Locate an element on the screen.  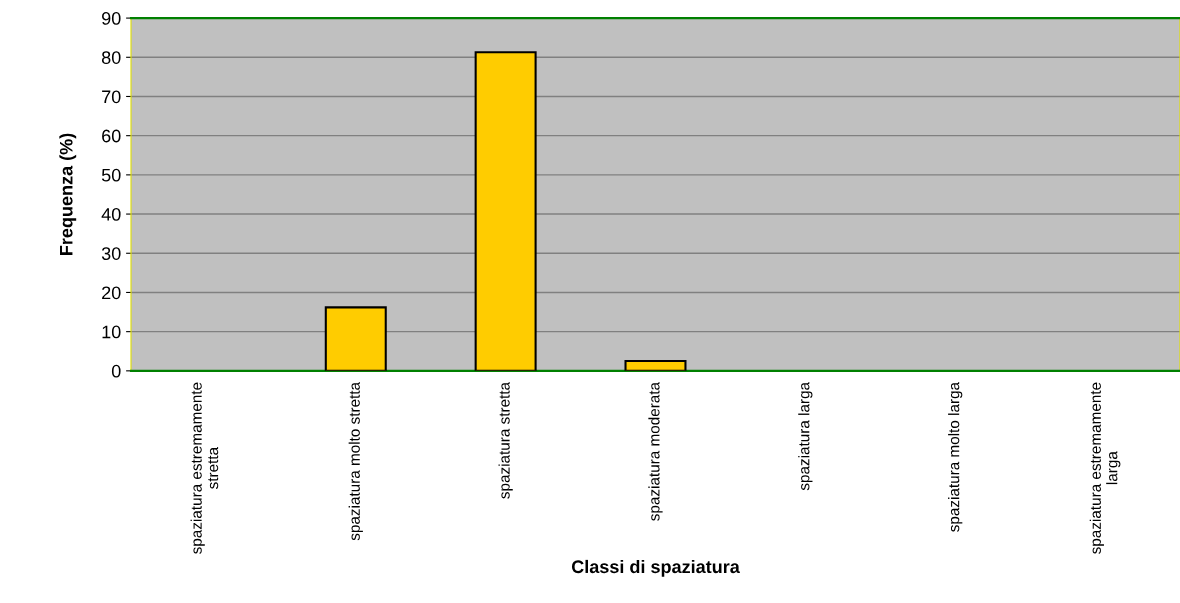
x-tick-label: spaziatura estremamente stretta is located at coordinates (204, 468).